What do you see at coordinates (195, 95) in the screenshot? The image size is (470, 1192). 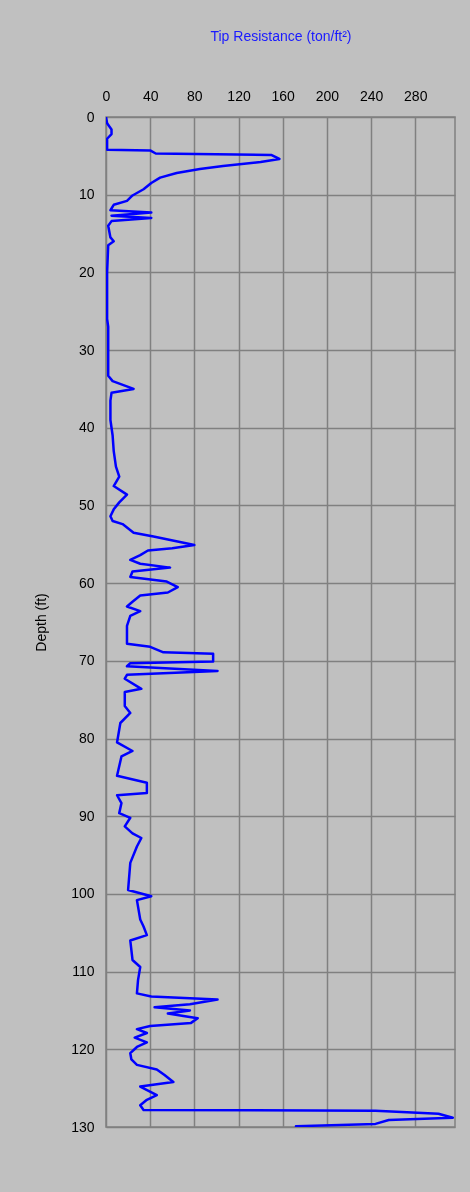 I see `x-tick-label: 80` at bounding box center [195, 95].